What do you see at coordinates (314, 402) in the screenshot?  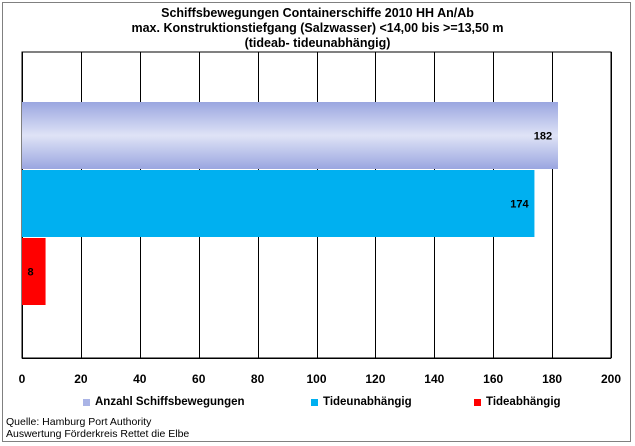 I see `legend-swatch-tideunabhaengig` at bounding box center [314, 402].